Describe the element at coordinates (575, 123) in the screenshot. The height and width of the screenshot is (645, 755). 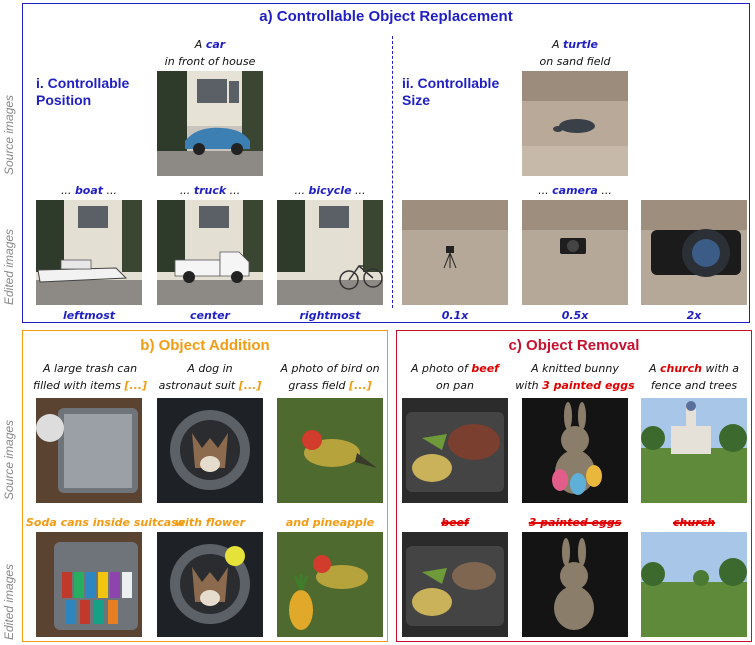
I see `source-image-turtle` at that location.